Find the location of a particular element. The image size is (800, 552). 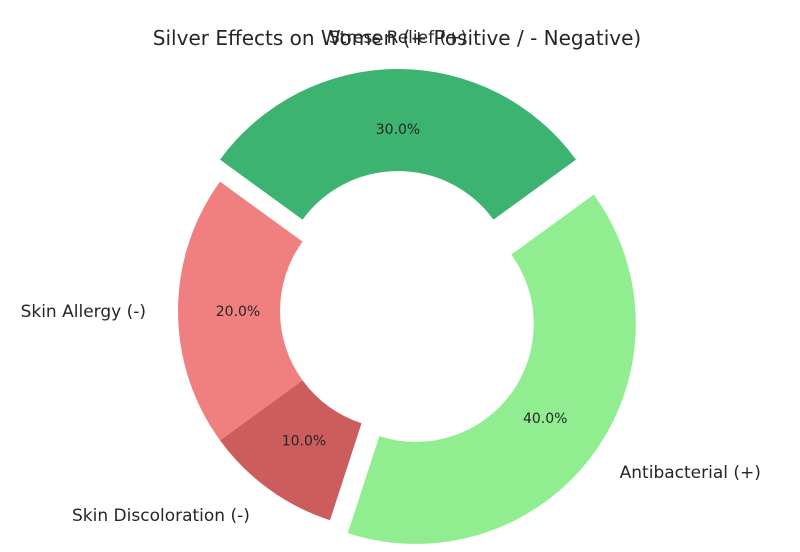

percent-label-skin-discoloration: 10.0% is located at coordinates (304, 441).